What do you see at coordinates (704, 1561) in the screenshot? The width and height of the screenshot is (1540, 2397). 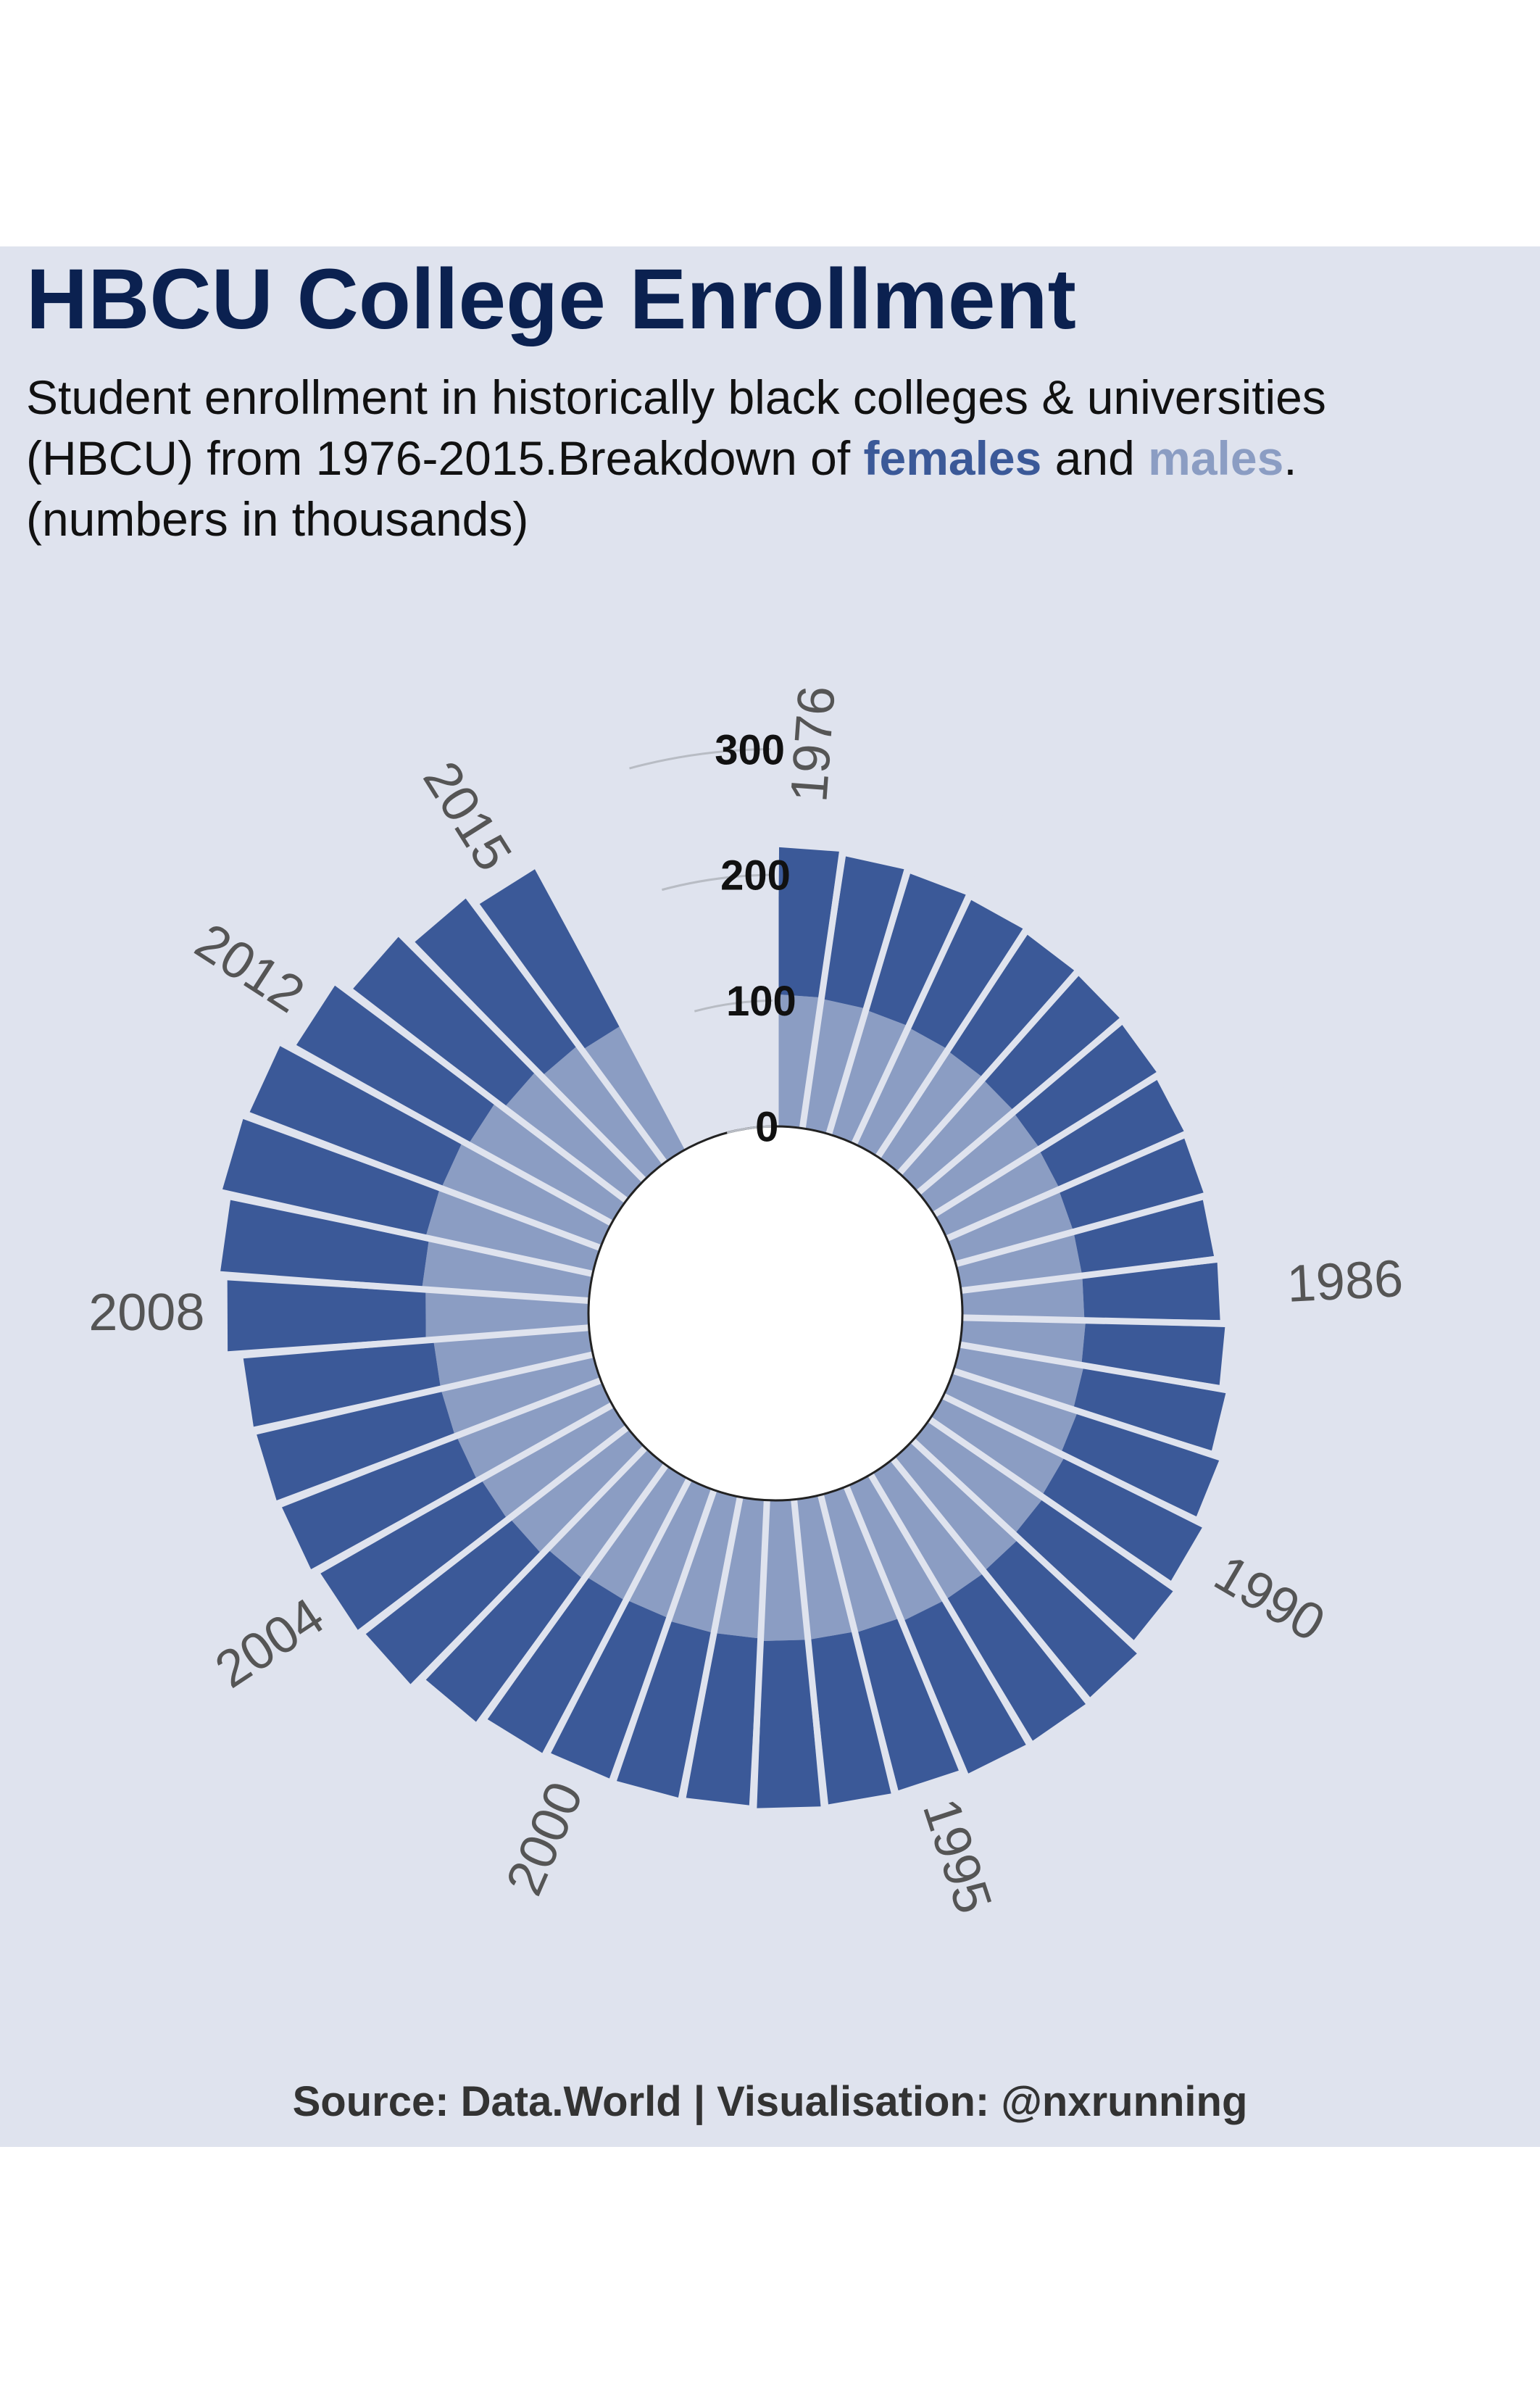 I see `male-bar-1999` at bounding box center [704, 1561].